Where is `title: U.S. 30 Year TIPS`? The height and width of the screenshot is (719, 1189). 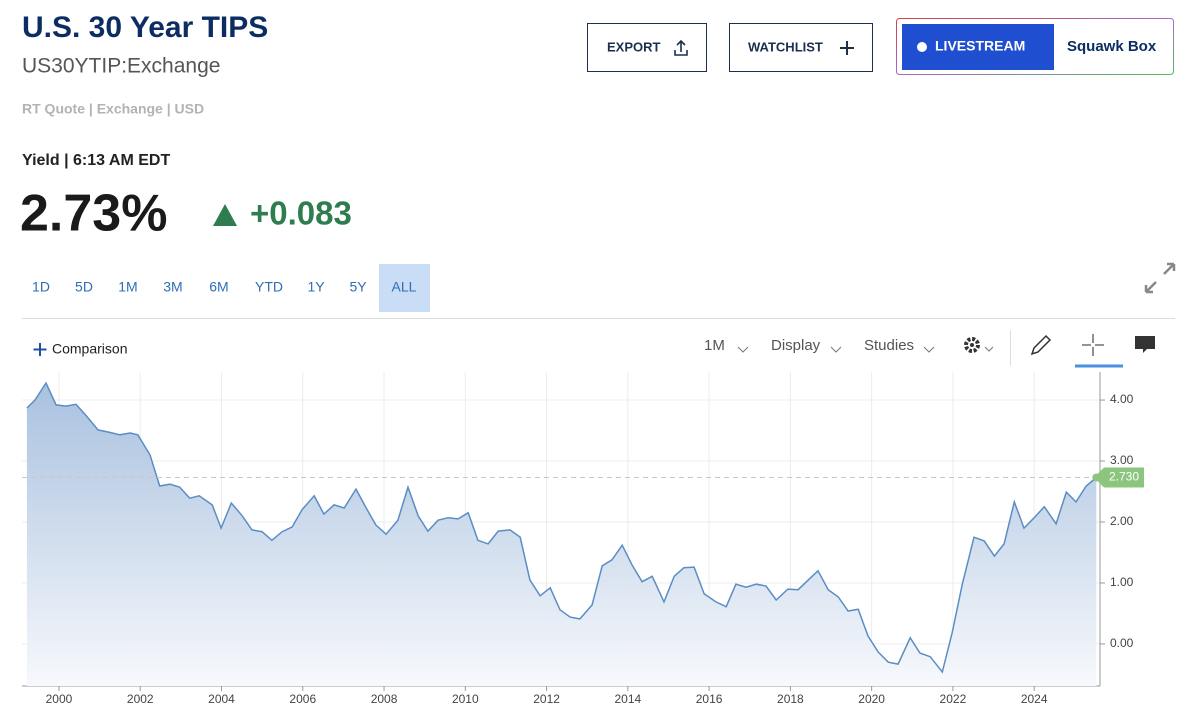 title: U.S. 30 Year TIPS is located at coordinates (145, 27).